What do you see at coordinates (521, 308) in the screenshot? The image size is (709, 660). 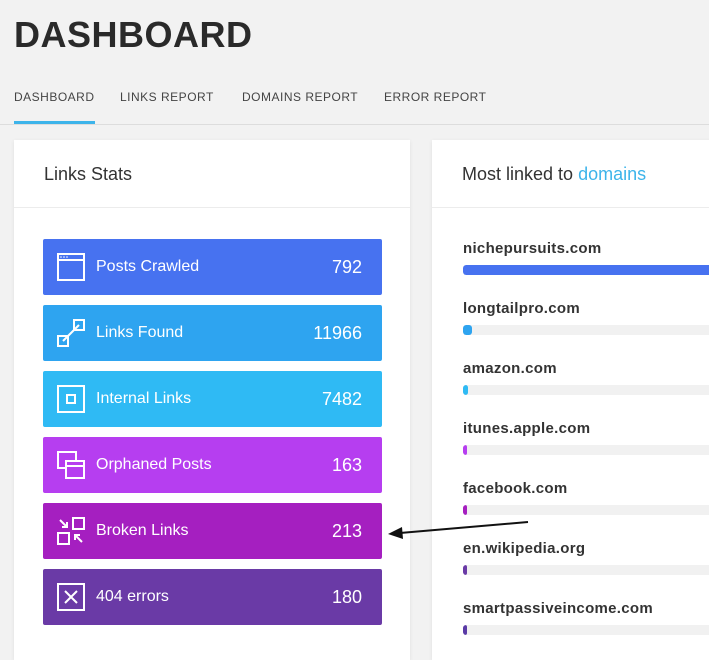 I see `domain-name: longtailpro.com` at bounding box center [521, 308].